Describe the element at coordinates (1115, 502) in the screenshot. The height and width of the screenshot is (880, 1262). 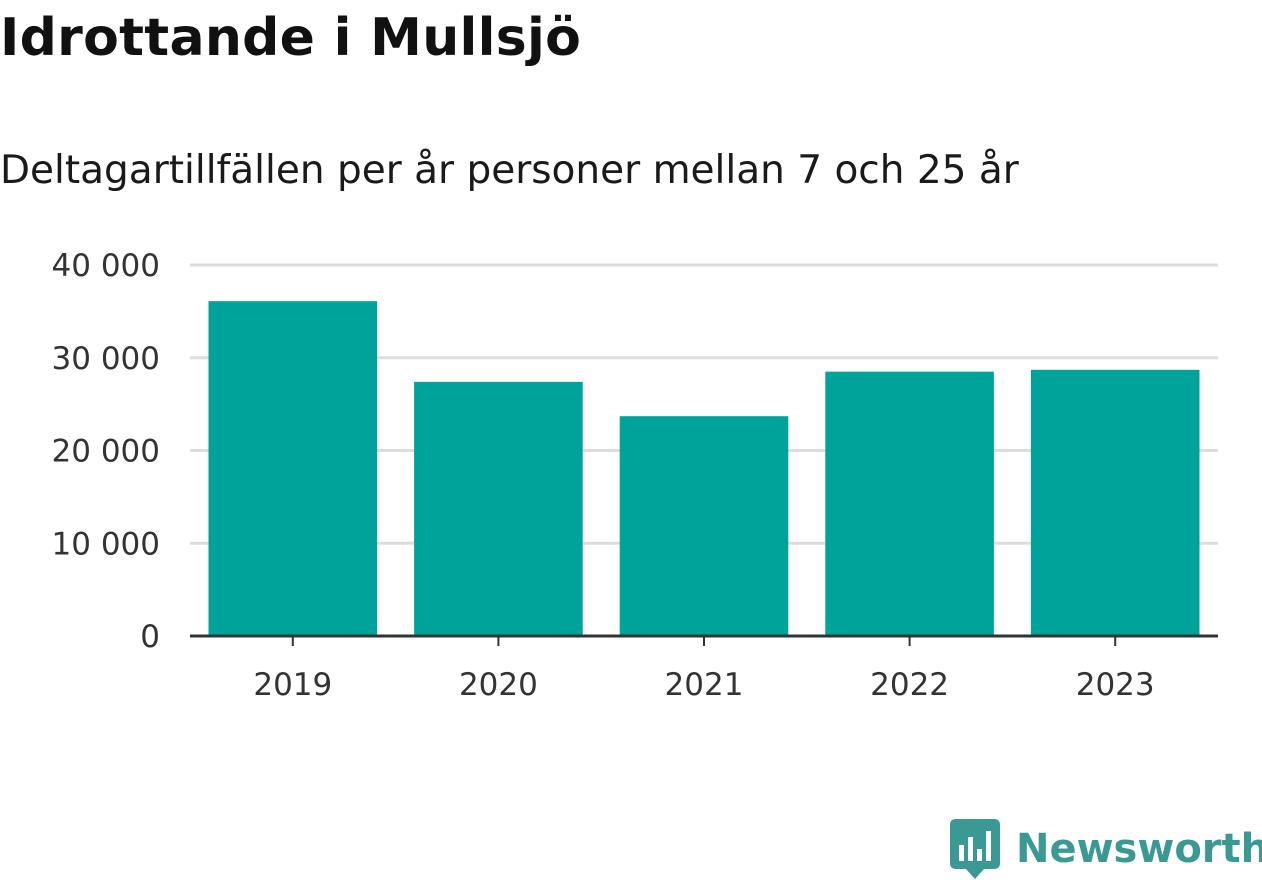
I see `bar-2023` at that location.